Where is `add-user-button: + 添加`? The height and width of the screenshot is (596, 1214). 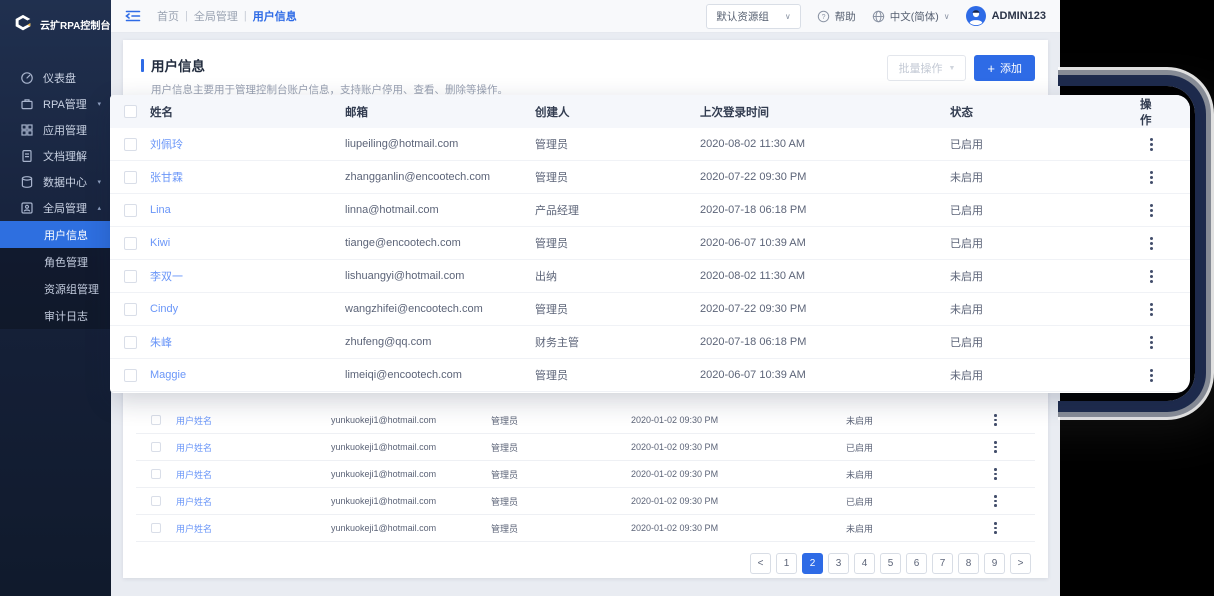 add-user-button: + 添加 is located at coordinates (1004, 68).